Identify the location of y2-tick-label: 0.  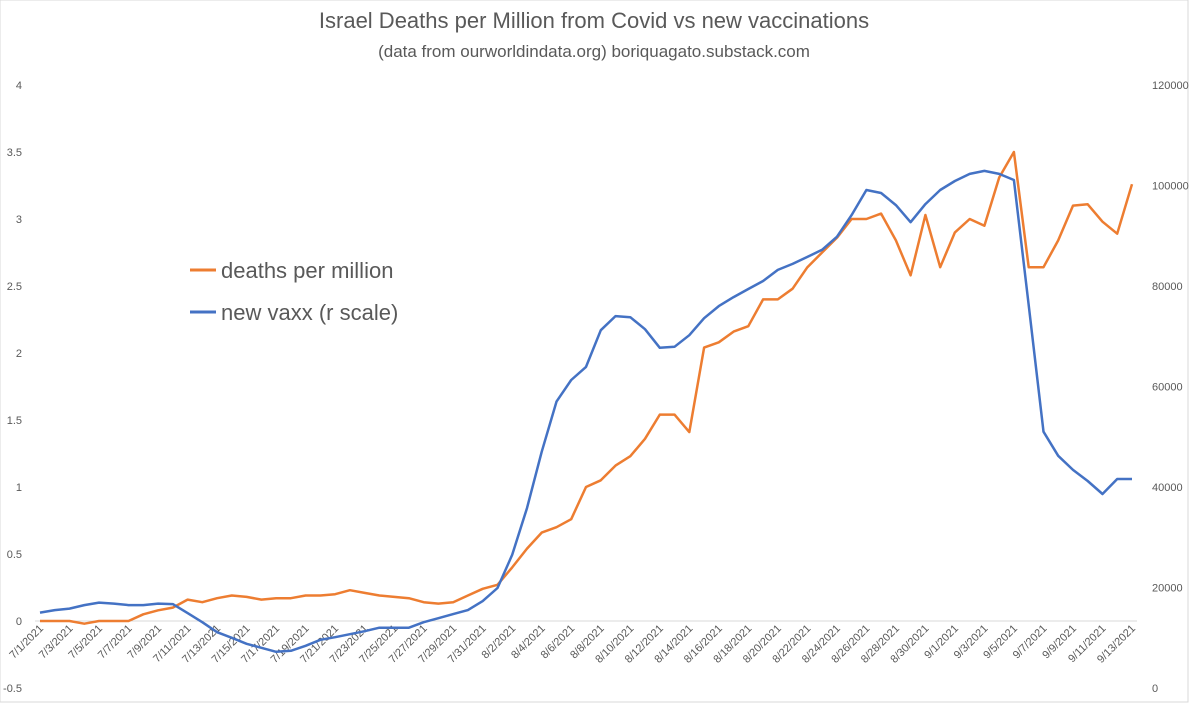
(1155, 689).